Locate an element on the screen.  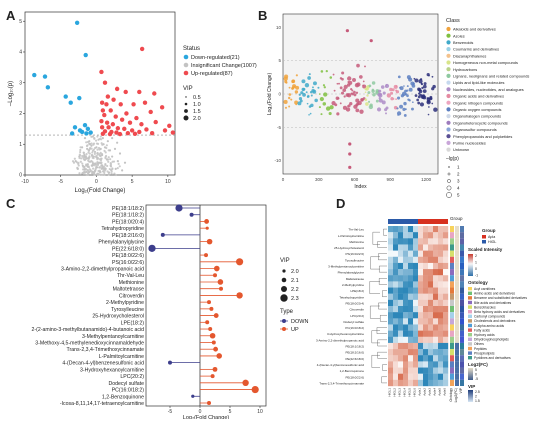
row-label: PE(18:2/16:0) is located at coordinates (354, 353).